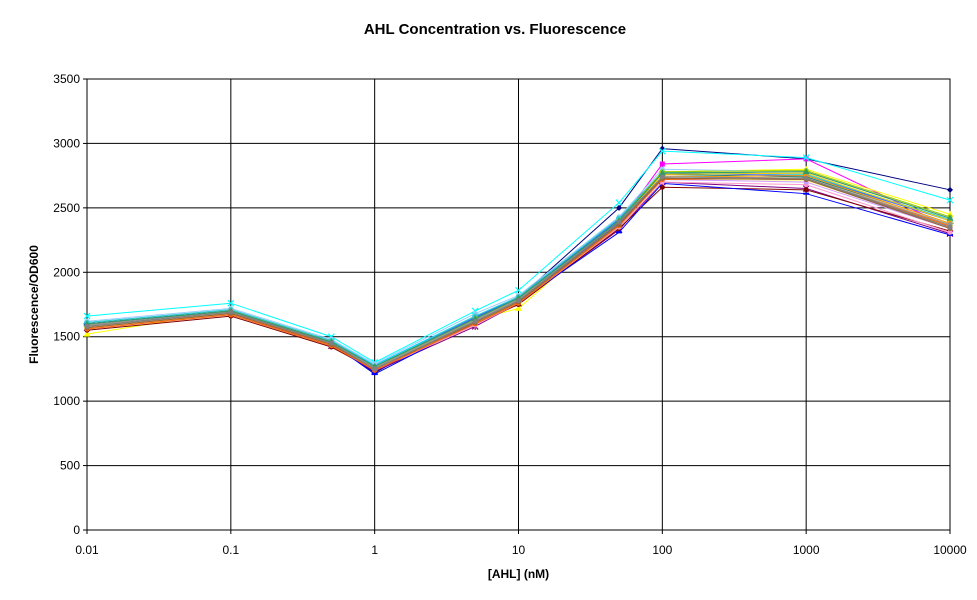  Describe the element at coordinates (66, 272) in the screenshot. I see `y-tick-label: 2000` at that location.